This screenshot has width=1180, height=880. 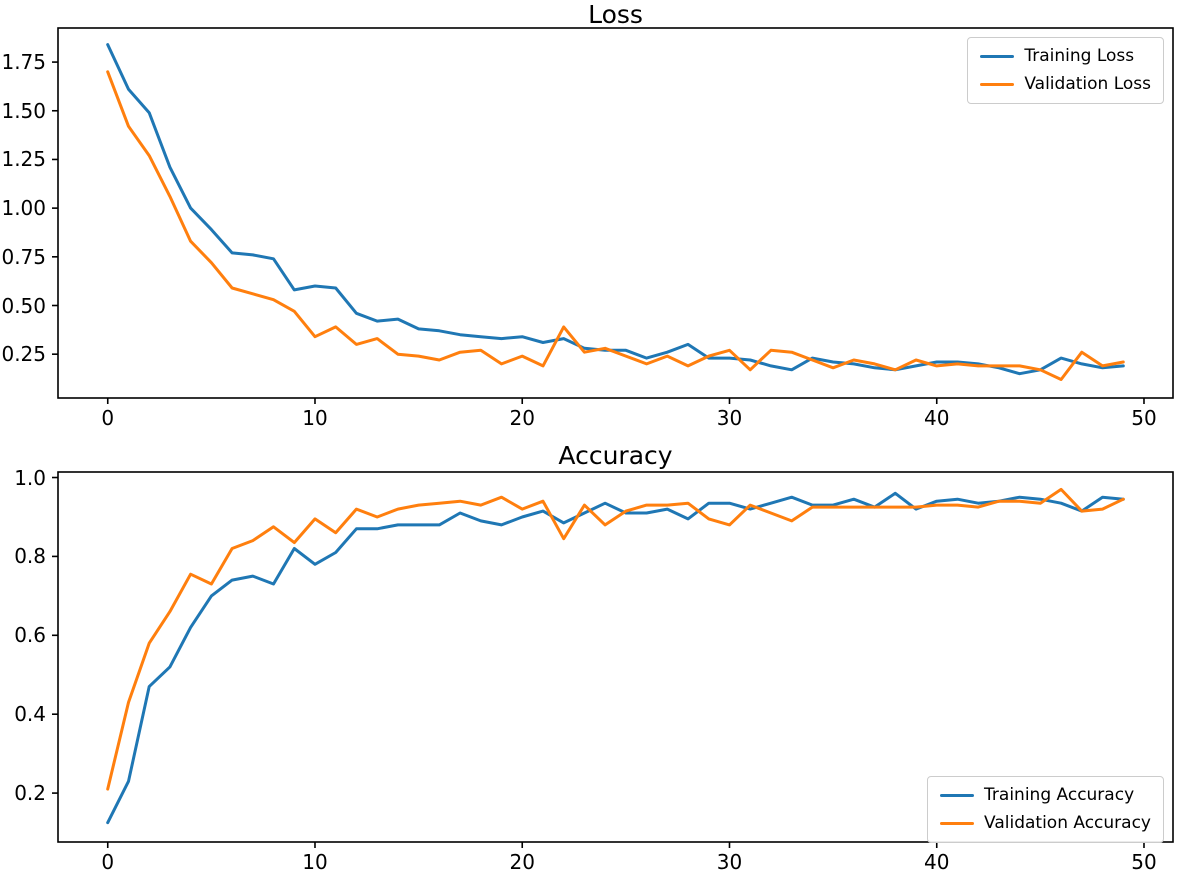 I want to click on y-tick-label: 0.75, so click(x=23, y=256).